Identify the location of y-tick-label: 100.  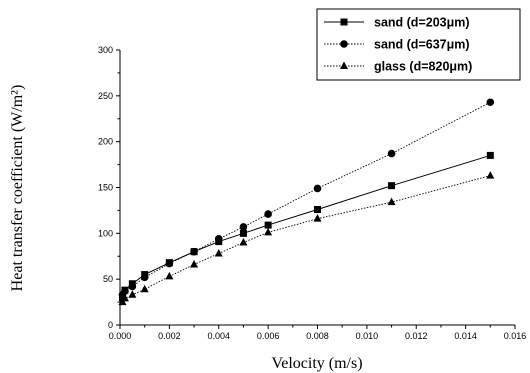
(105, 233).